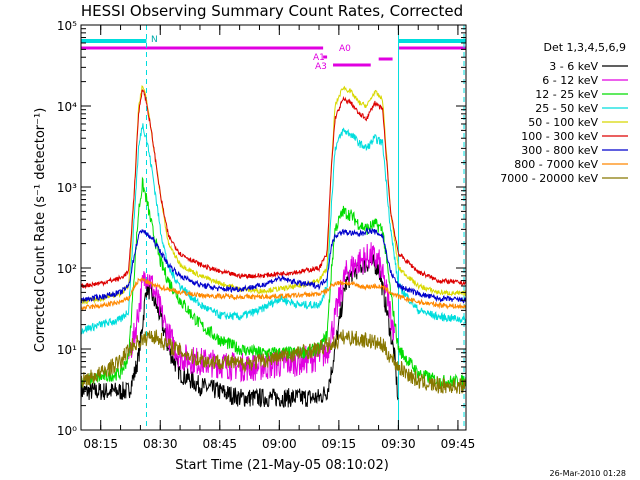 The width and height of the screenshot is (640, 480). I want to click on legend-entry-7: 800 - 7000 keV, so click(556, 164).